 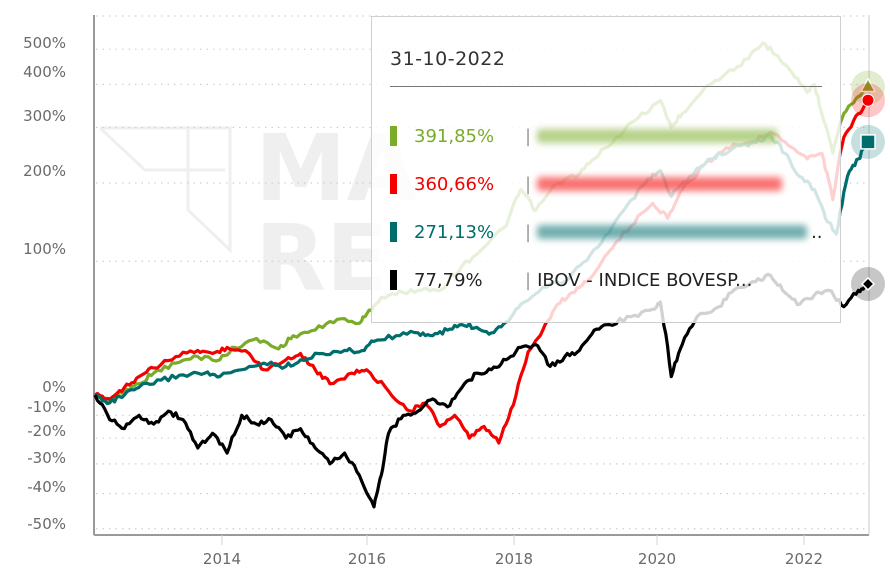 What do you see at coordinates (454, 136) in the screenshot?
I see `tooltip-value: 391,85%` at bounding box center [454, 136].